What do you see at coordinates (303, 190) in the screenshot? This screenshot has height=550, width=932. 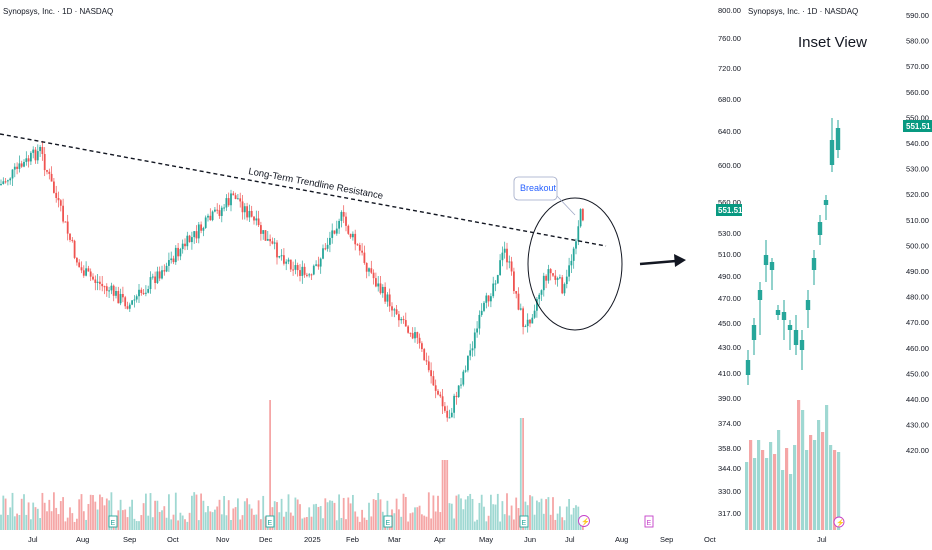 I see `trendline` at bounding box center [303, 190].